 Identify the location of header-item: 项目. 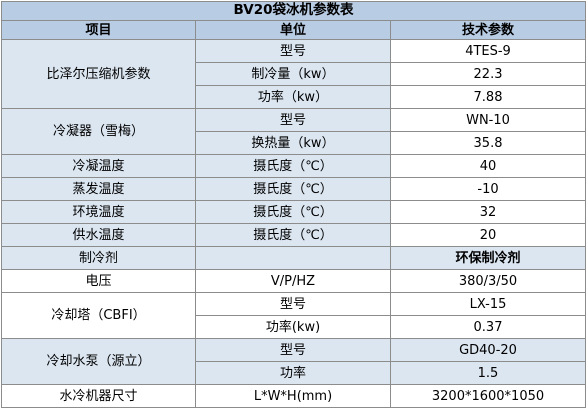
(98, 30).